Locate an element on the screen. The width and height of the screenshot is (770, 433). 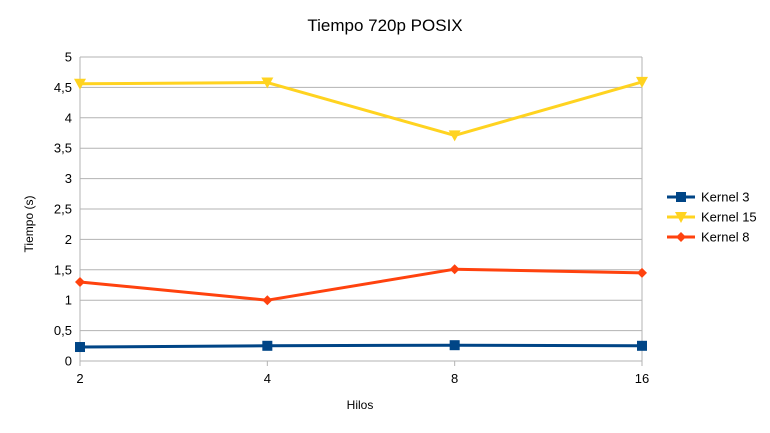
legend-item: Kernel 3 is located at coordinates (708, 197).